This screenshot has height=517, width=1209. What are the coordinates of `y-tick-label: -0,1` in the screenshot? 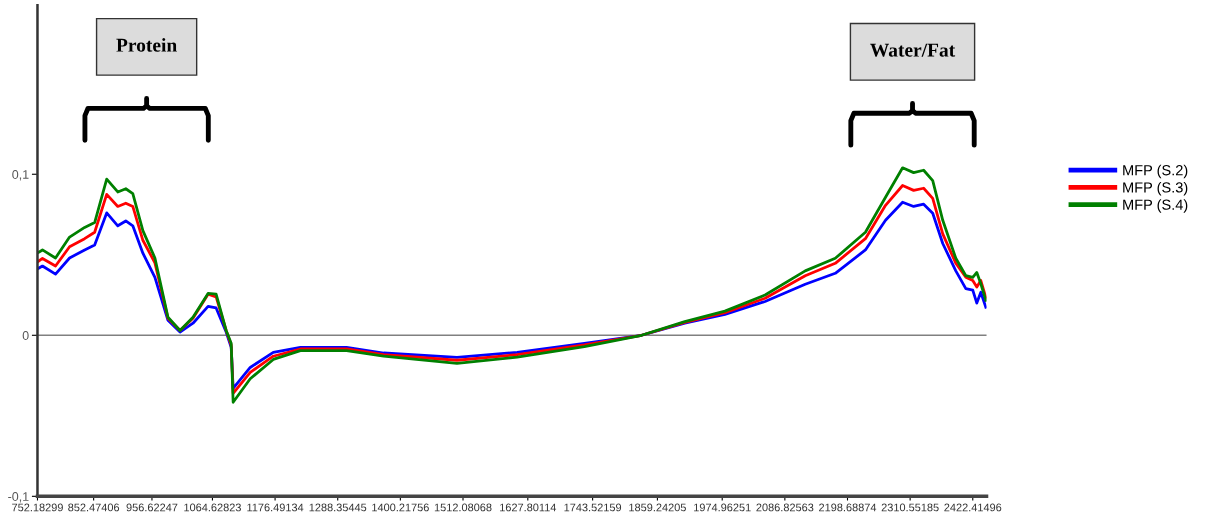 It's located at (18, 497).